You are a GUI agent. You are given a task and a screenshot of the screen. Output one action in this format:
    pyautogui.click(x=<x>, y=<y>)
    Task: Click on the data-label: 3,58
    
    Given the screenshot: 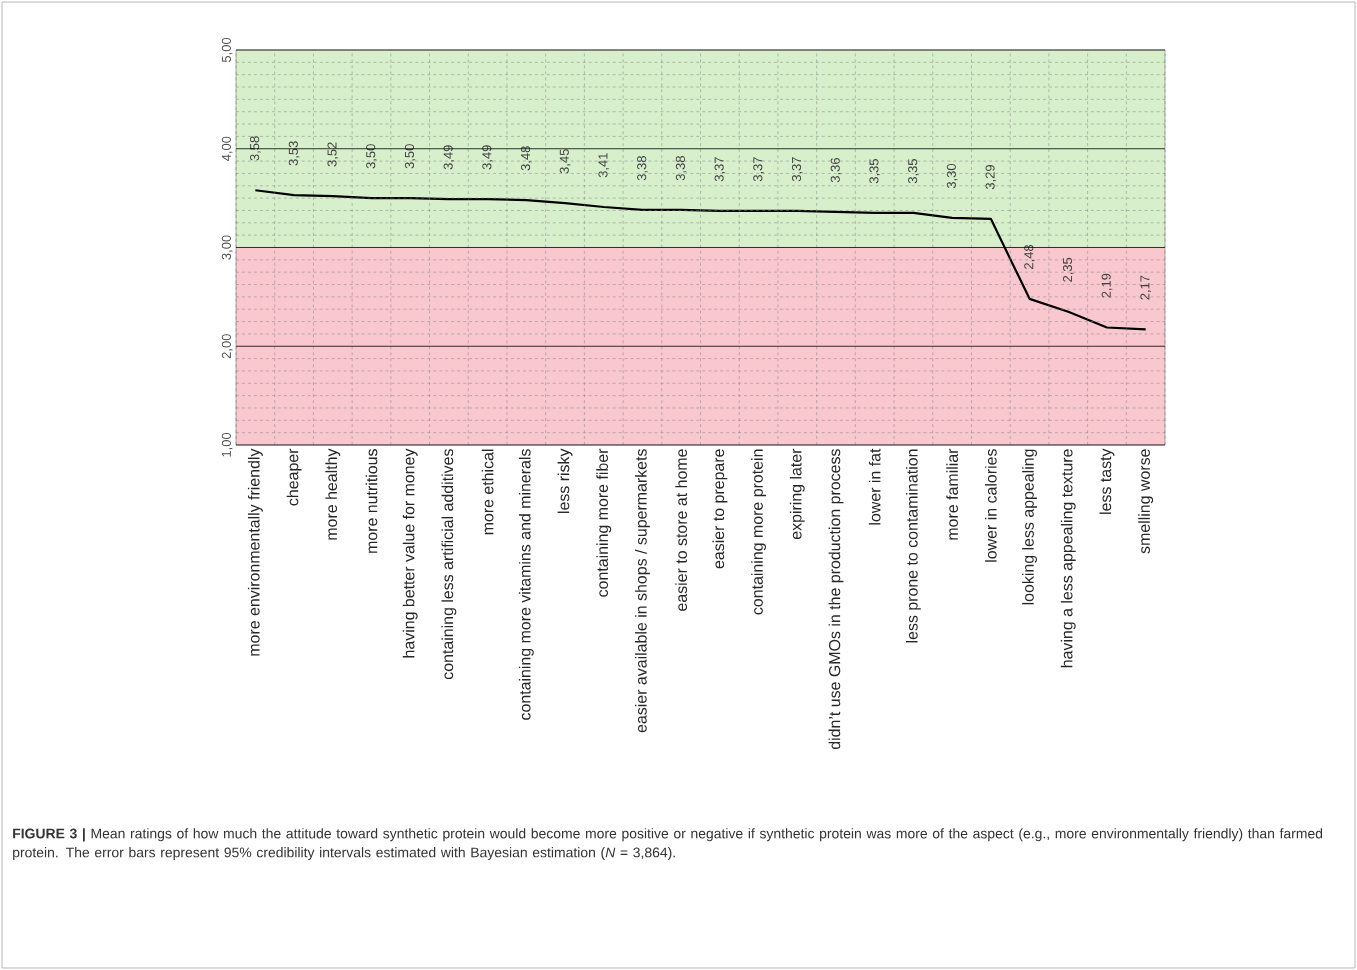 What is the action you would take?
    pyautogui.click(x=255, y=148)
    